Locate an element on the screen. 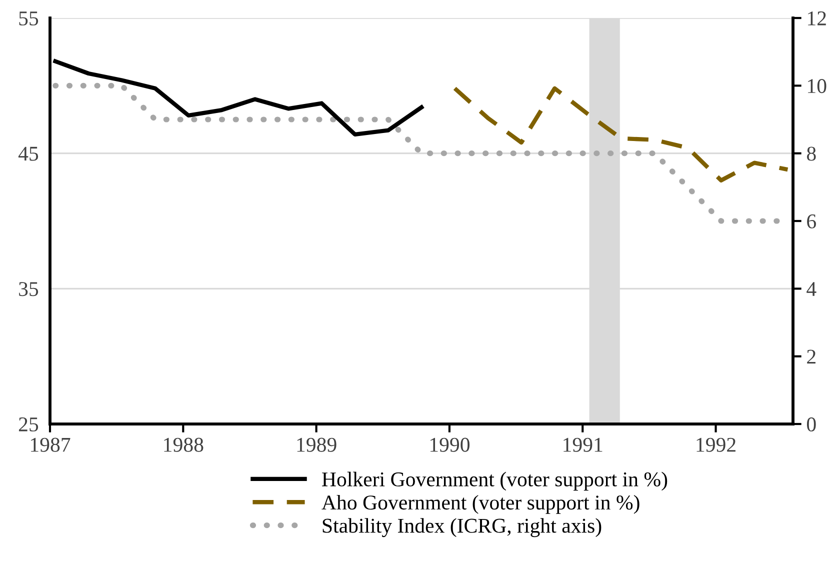 This screenshot has height=565, width=837. y2-tick-label: 2 is located at coordinates (811, 357).